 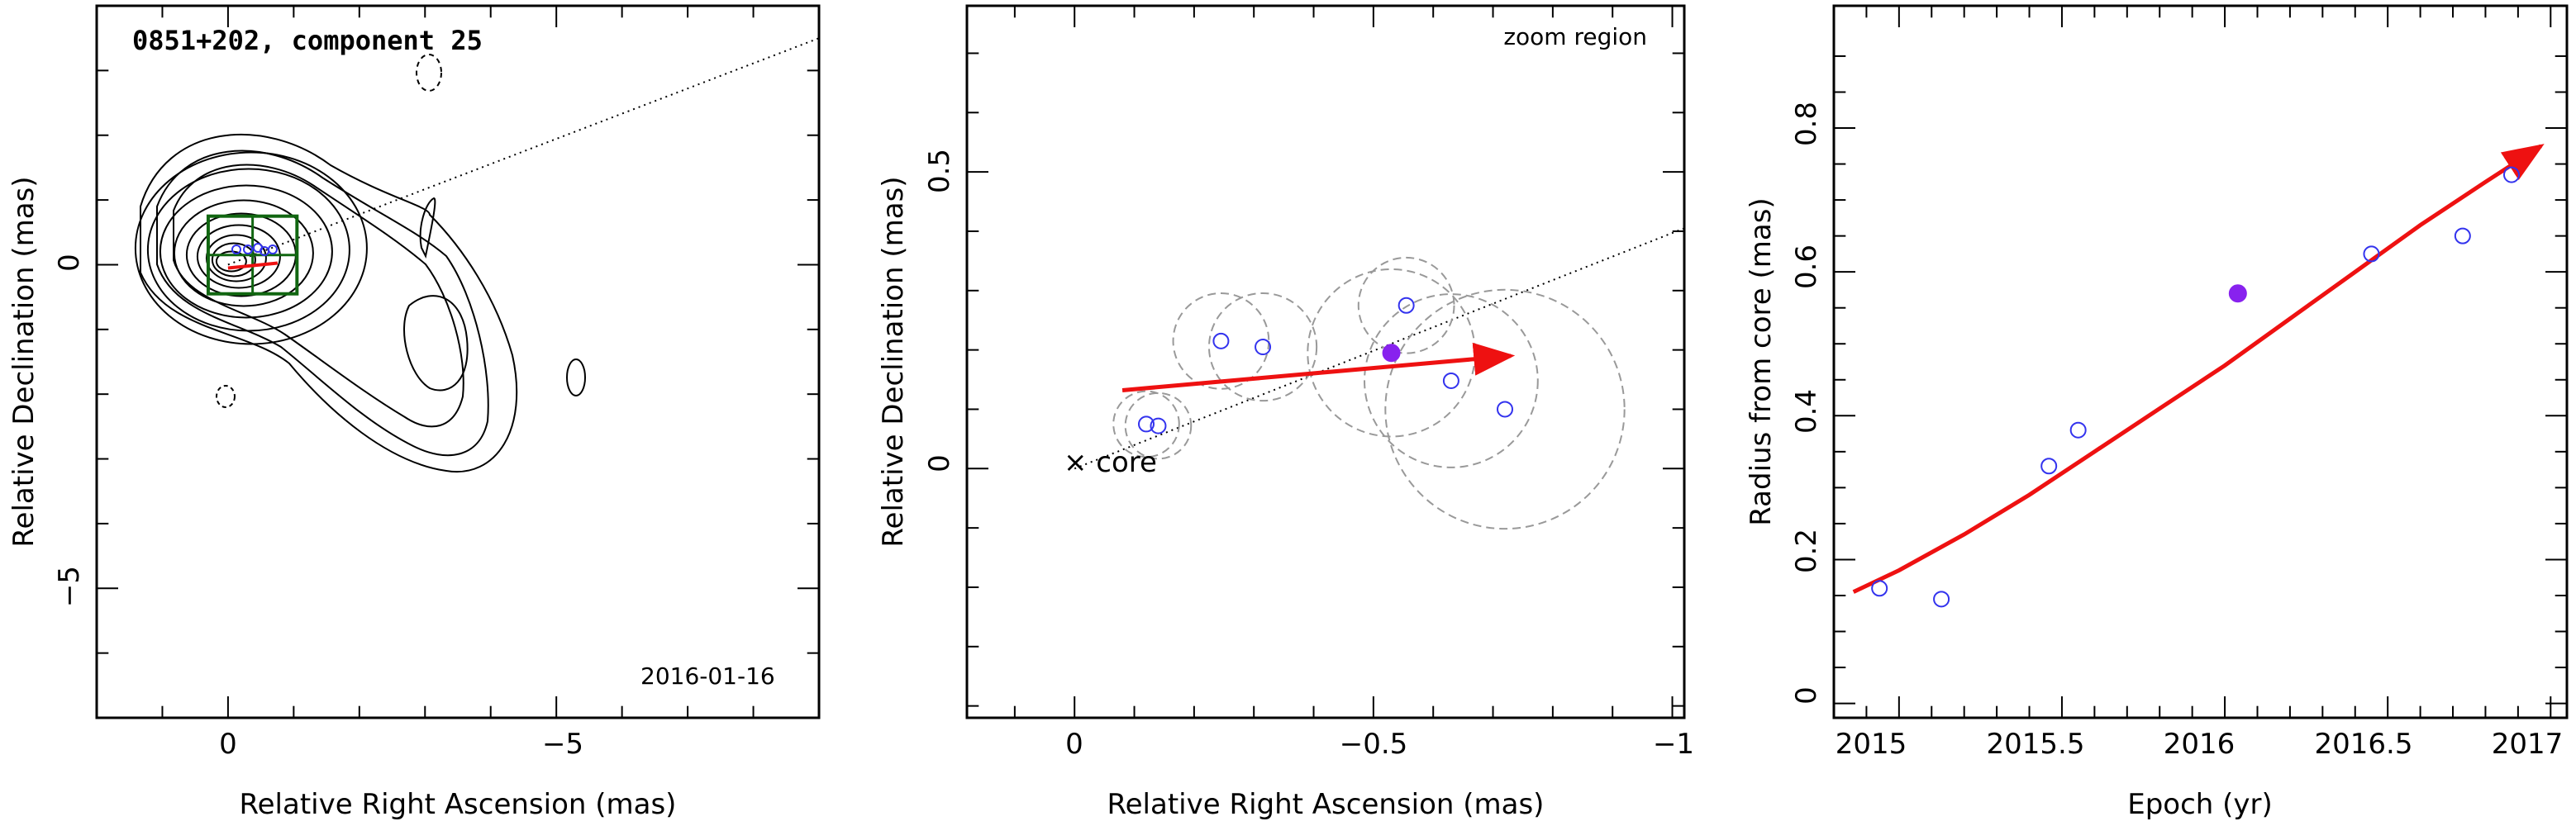 I want to click on x-tick-label: 2015, so click(x=1872, y=744).